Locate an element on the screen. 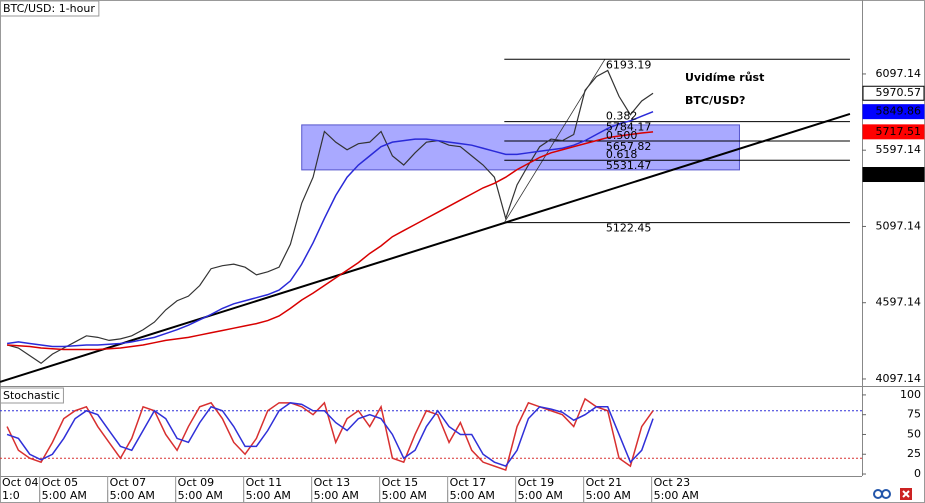 The height and width of the screenshot is (503, 925). support-zone is located at coordinates (520, 147).